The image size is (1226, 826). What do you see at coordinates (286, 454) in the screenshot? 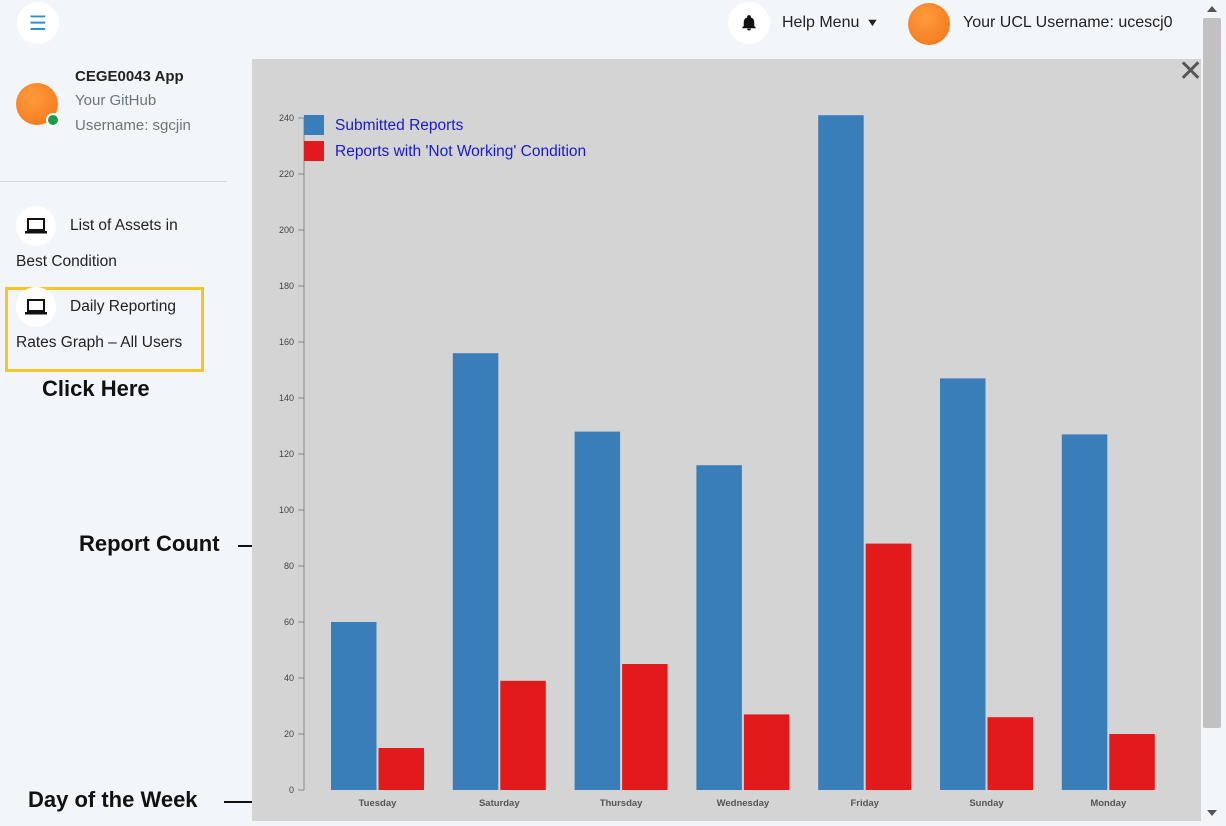
I see `y-tick-label: 120` at bounding box center [286, 454].